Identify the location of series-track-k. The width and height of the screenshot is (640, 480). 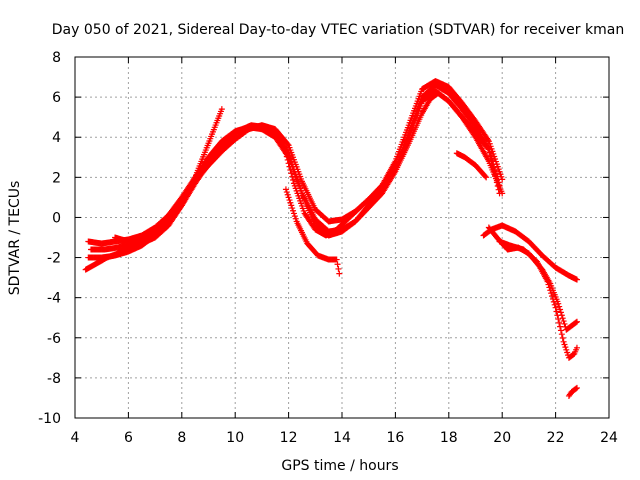
(572, 391).